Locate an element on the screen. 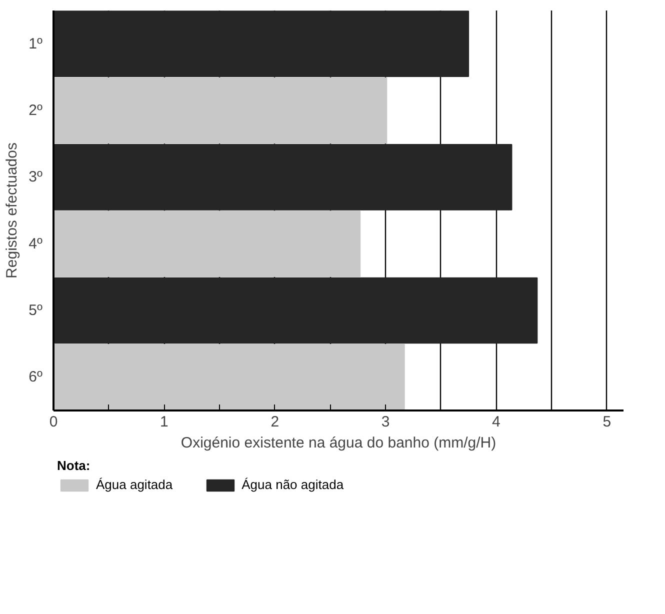 The height and width of the screenshot is (614, 665). x-tick-label: 2 is located at coordinates (275, 422).